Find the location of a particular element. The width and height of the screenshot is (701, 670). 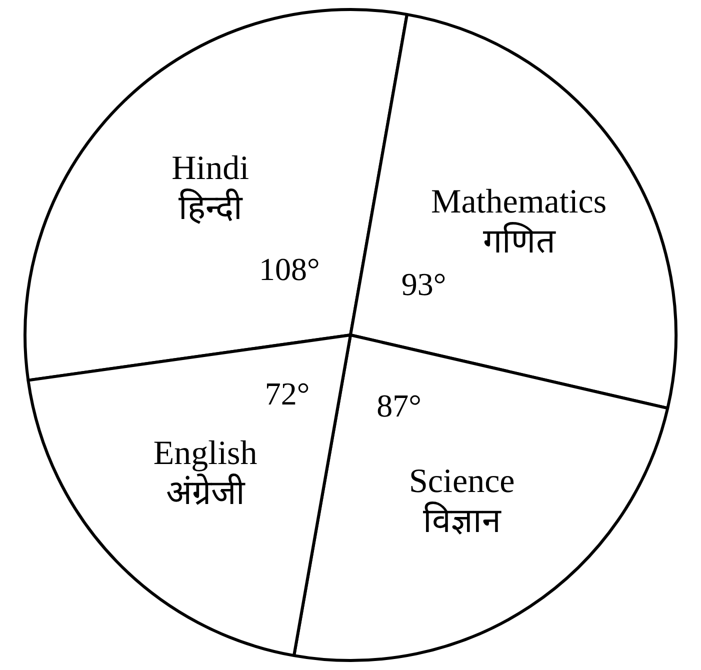

slice-label: Hindi हिन्दी is located at coordinates (211, 188).